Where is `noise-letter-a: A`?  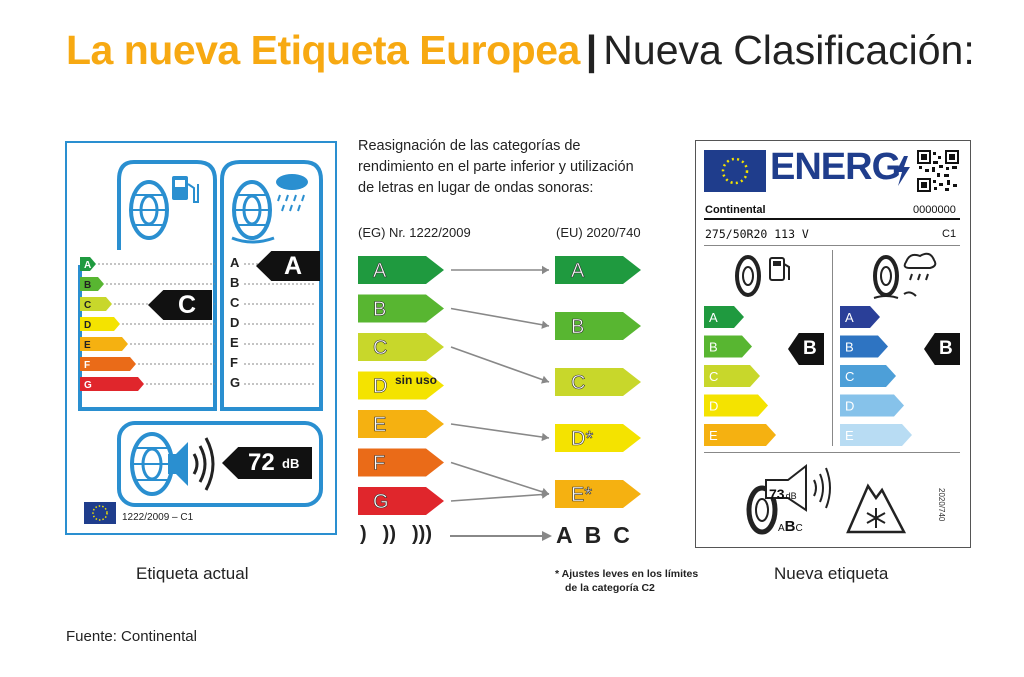 noise-letter-a: A is located at coordinates (565, 535).